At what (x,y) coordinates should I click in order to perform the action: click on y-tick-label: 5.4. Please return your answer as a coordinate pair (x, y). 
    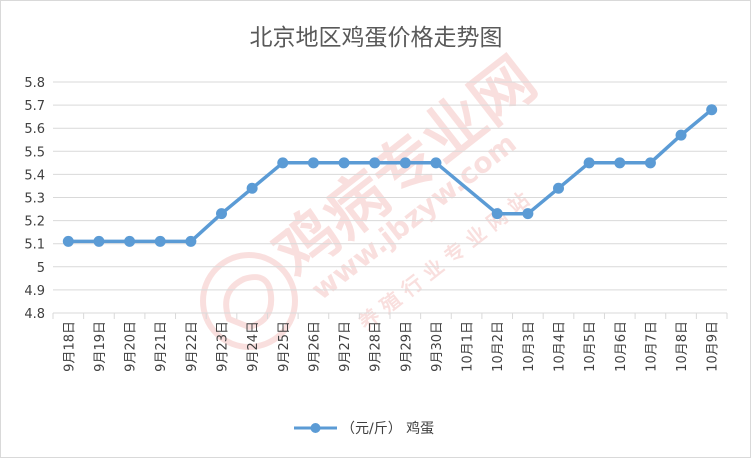
    Looking at the image, I should click on (34, 175).